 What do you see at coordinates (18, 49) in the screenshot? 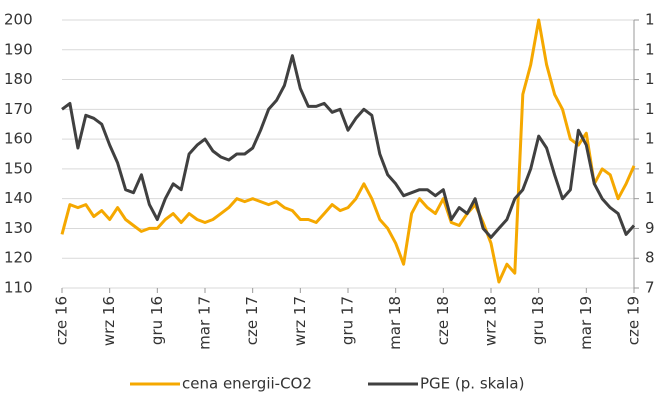
I see `y-tick-label: 190` at bounding box center [18, 49].